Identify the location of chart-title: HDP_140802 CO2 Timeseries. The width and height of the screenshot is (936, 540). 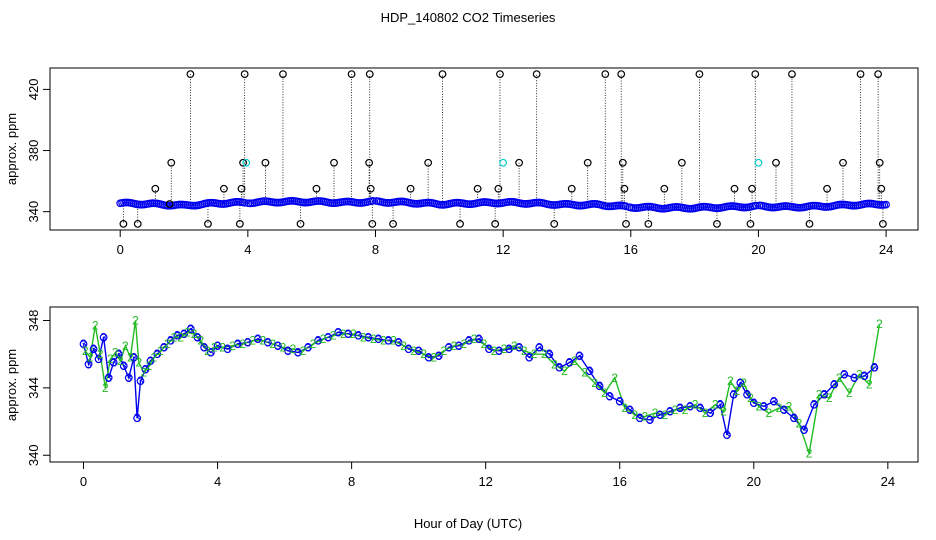
(468, 17).